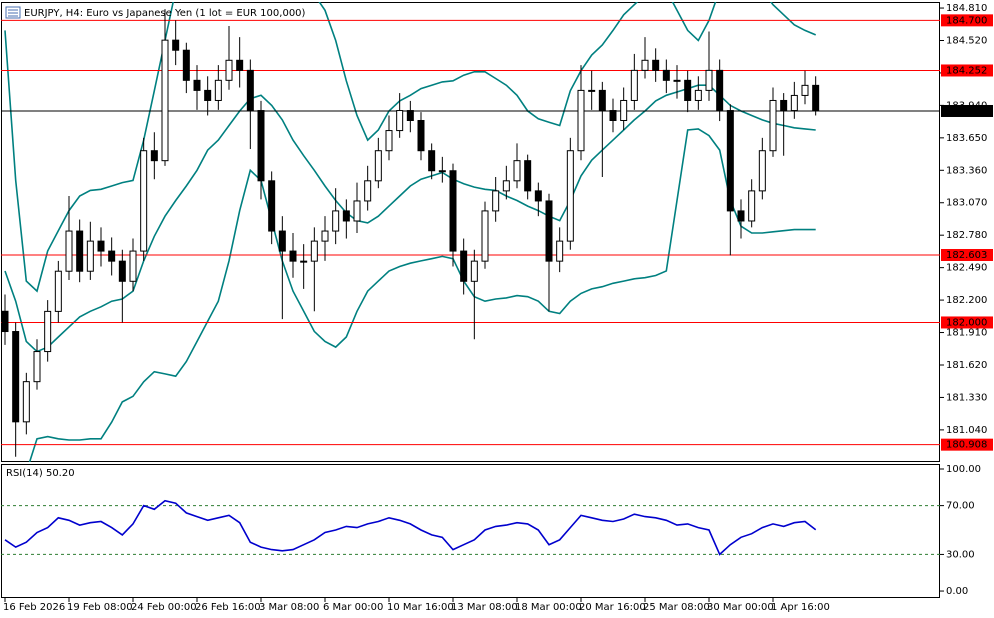 The width and height of the screenshot is (994, 618). I want to click on x-tick-label: 6 Mar 00:00, so click(353, 607).